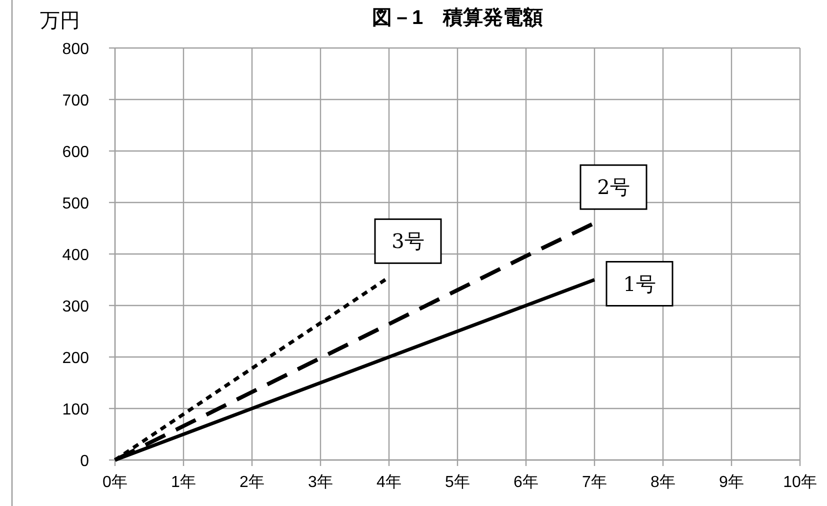 Image resolution: width=827 pixels, height=506 pixels. Describe the element at coordinates (408, 241) in the screenshot. I see `series-label: 3号` at that location.